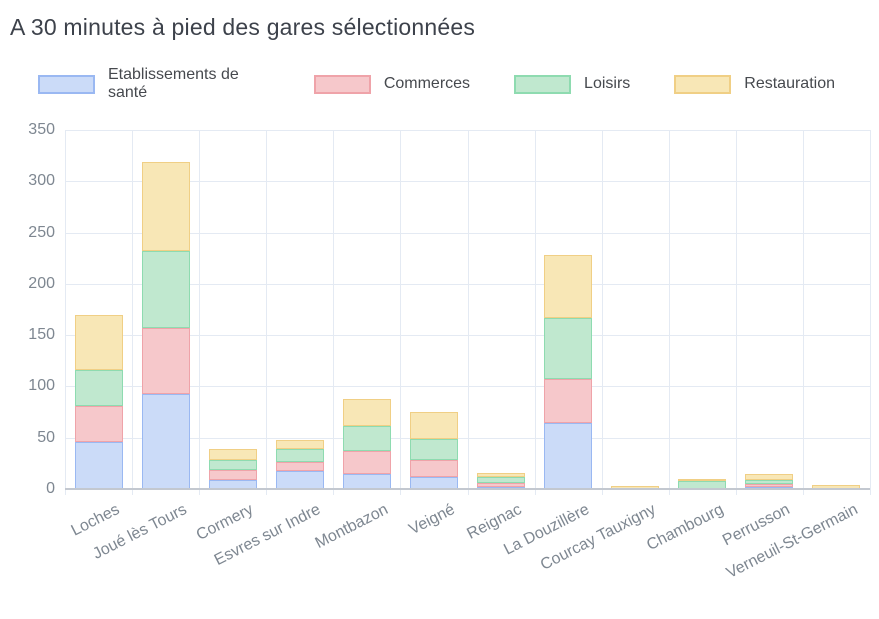 The image size is (879, 619). What do you see at coordinates (41, 386) in the screenshot?
I see `y-tick-label: 100` at bounding box center [41, 386].